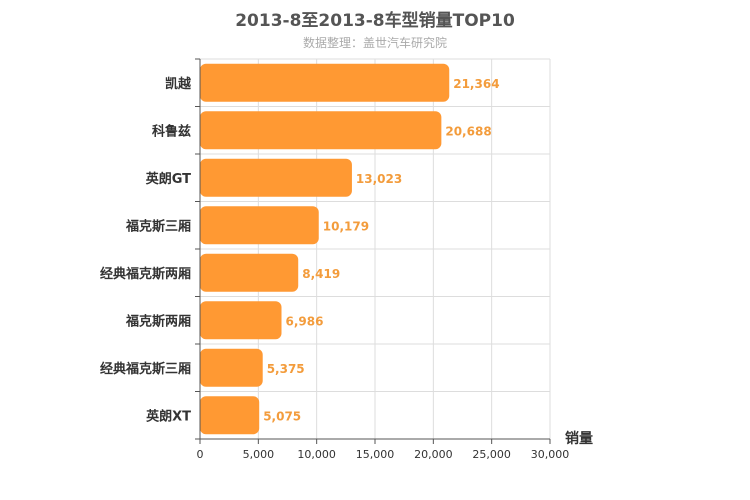  Describe the element at coordinates (178, 84) in the screenshot. I see `category-label: 凯越` at that location.